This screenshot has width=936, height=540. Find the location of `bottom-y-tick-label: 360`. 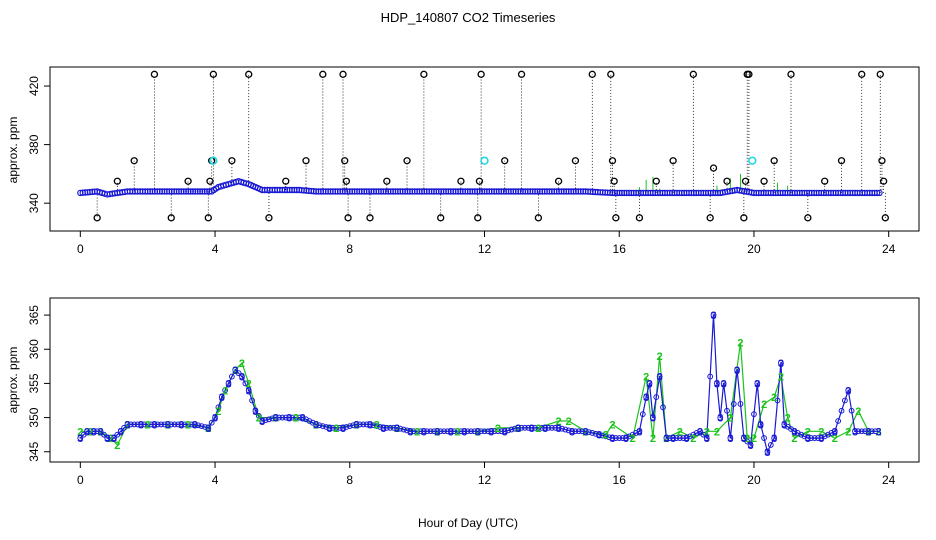

bottom-y-tick-label: 360 is located at coordinates (34, 349).